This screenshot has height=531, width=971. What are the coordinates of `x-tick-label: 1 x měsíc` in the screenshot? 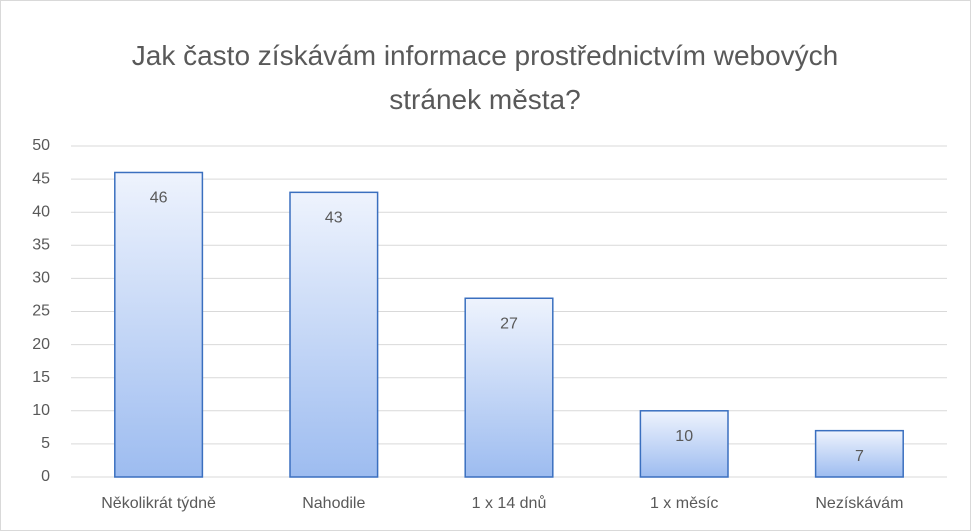 It's located at (684, 503).